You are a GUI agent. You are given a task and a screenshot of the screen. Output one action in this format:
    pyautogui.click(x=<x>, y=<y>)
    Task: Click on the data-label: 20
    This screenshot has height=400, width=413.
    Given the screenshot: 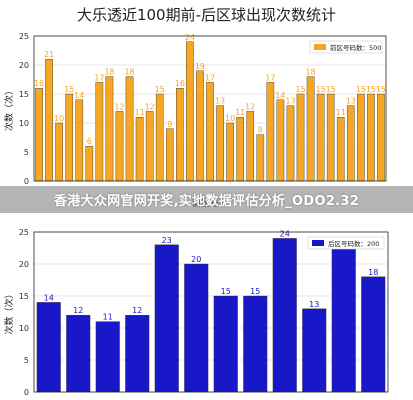 What is the action you would take?
    pyautogui.click(x=196, y=259)
    